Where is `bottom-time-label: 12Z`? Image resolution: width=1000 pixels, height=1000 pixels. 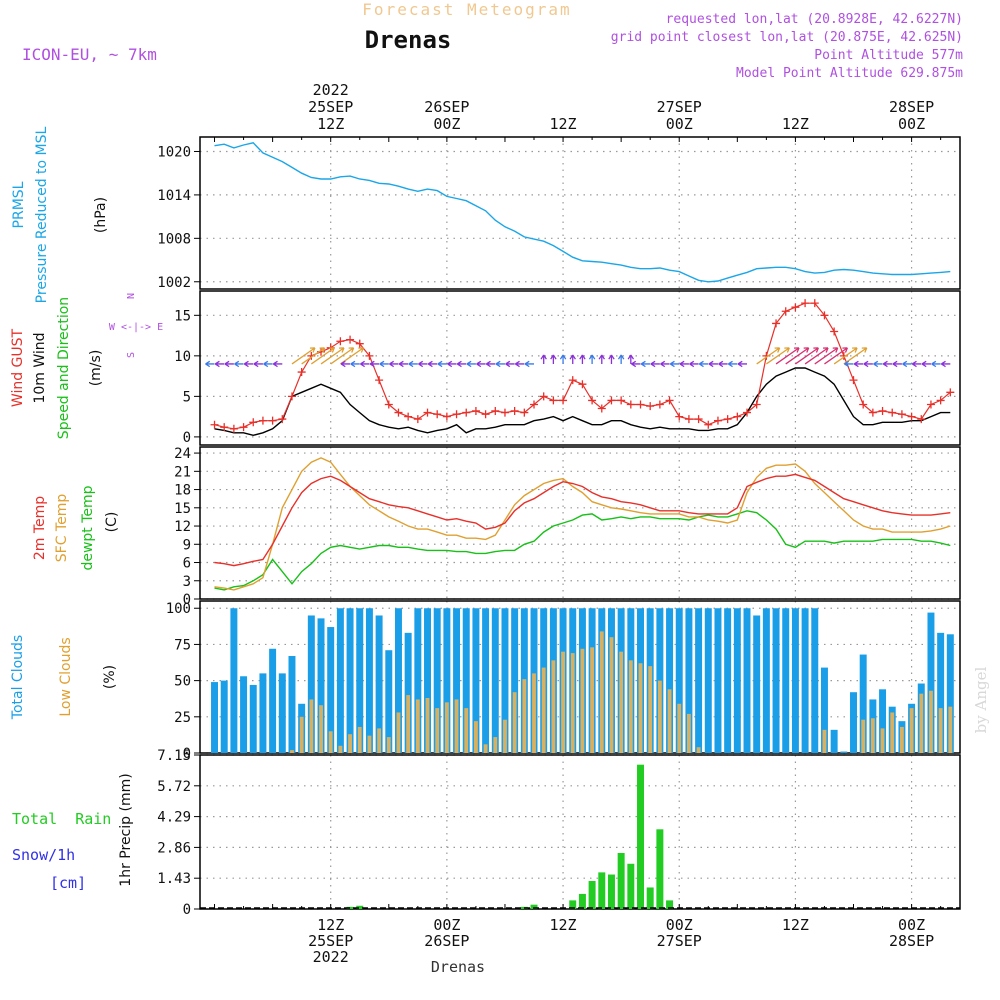 bottom-time-label: 12Z is located at coordinates (795, 925).